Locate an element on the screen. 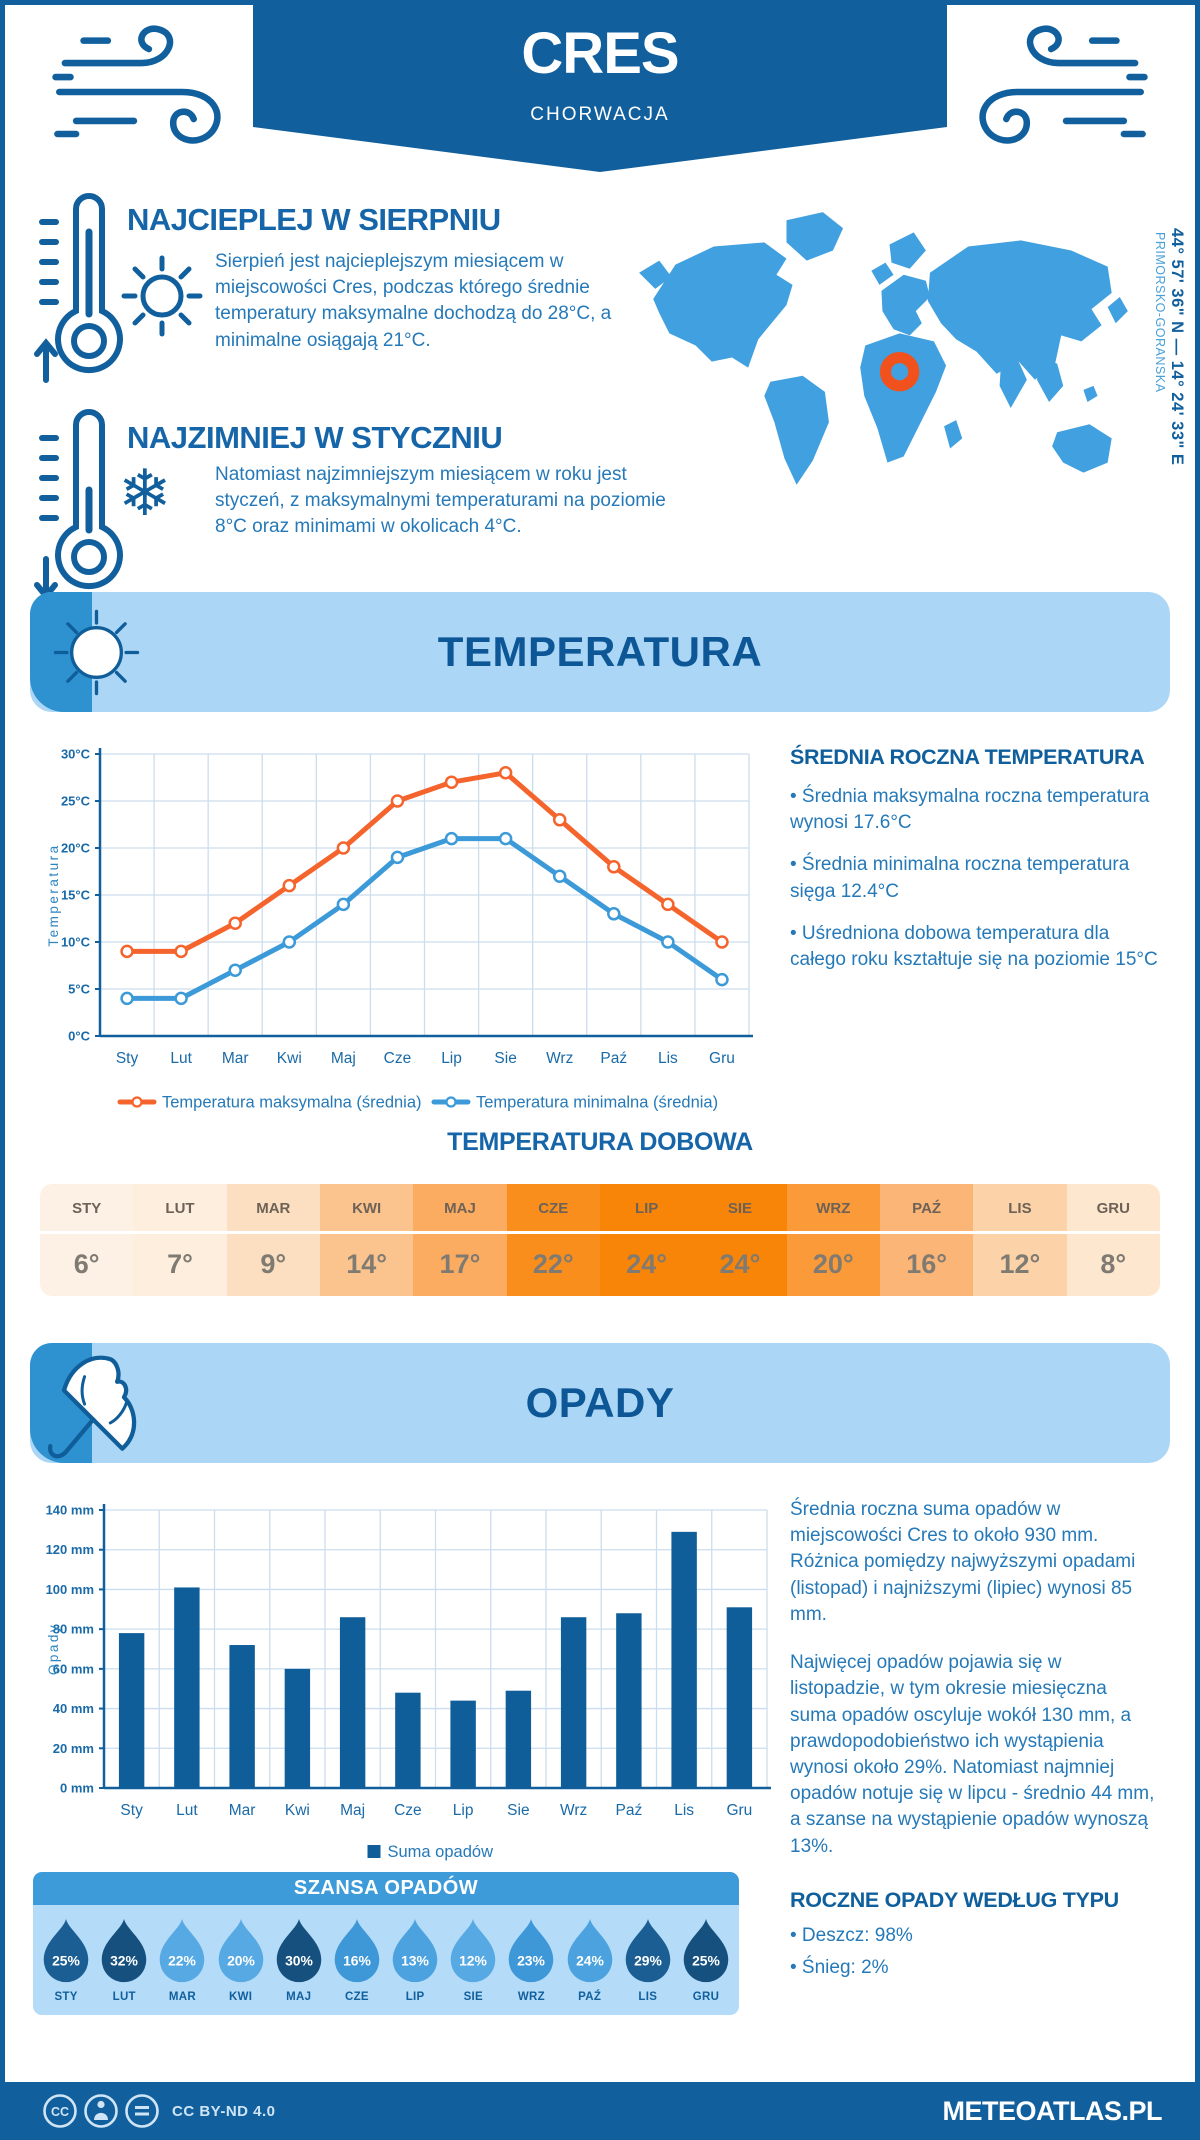 This screenshot has height=2140, width=1200. cc-icon: CC is located at coordinates (60, 2112).